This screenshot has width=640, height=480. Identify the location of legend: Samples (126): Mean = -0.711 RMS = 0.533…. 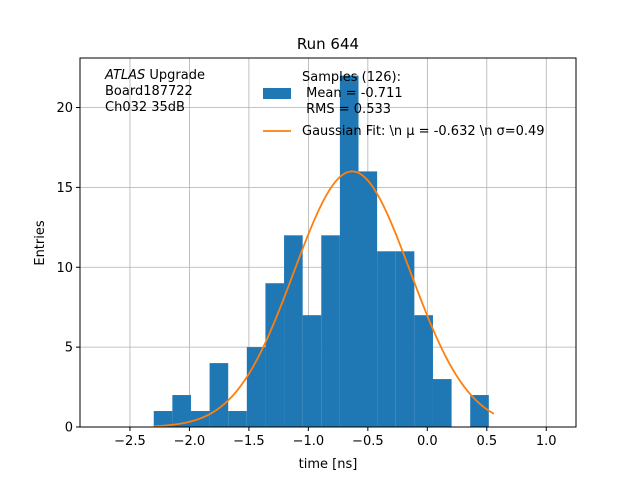
(404, 104).